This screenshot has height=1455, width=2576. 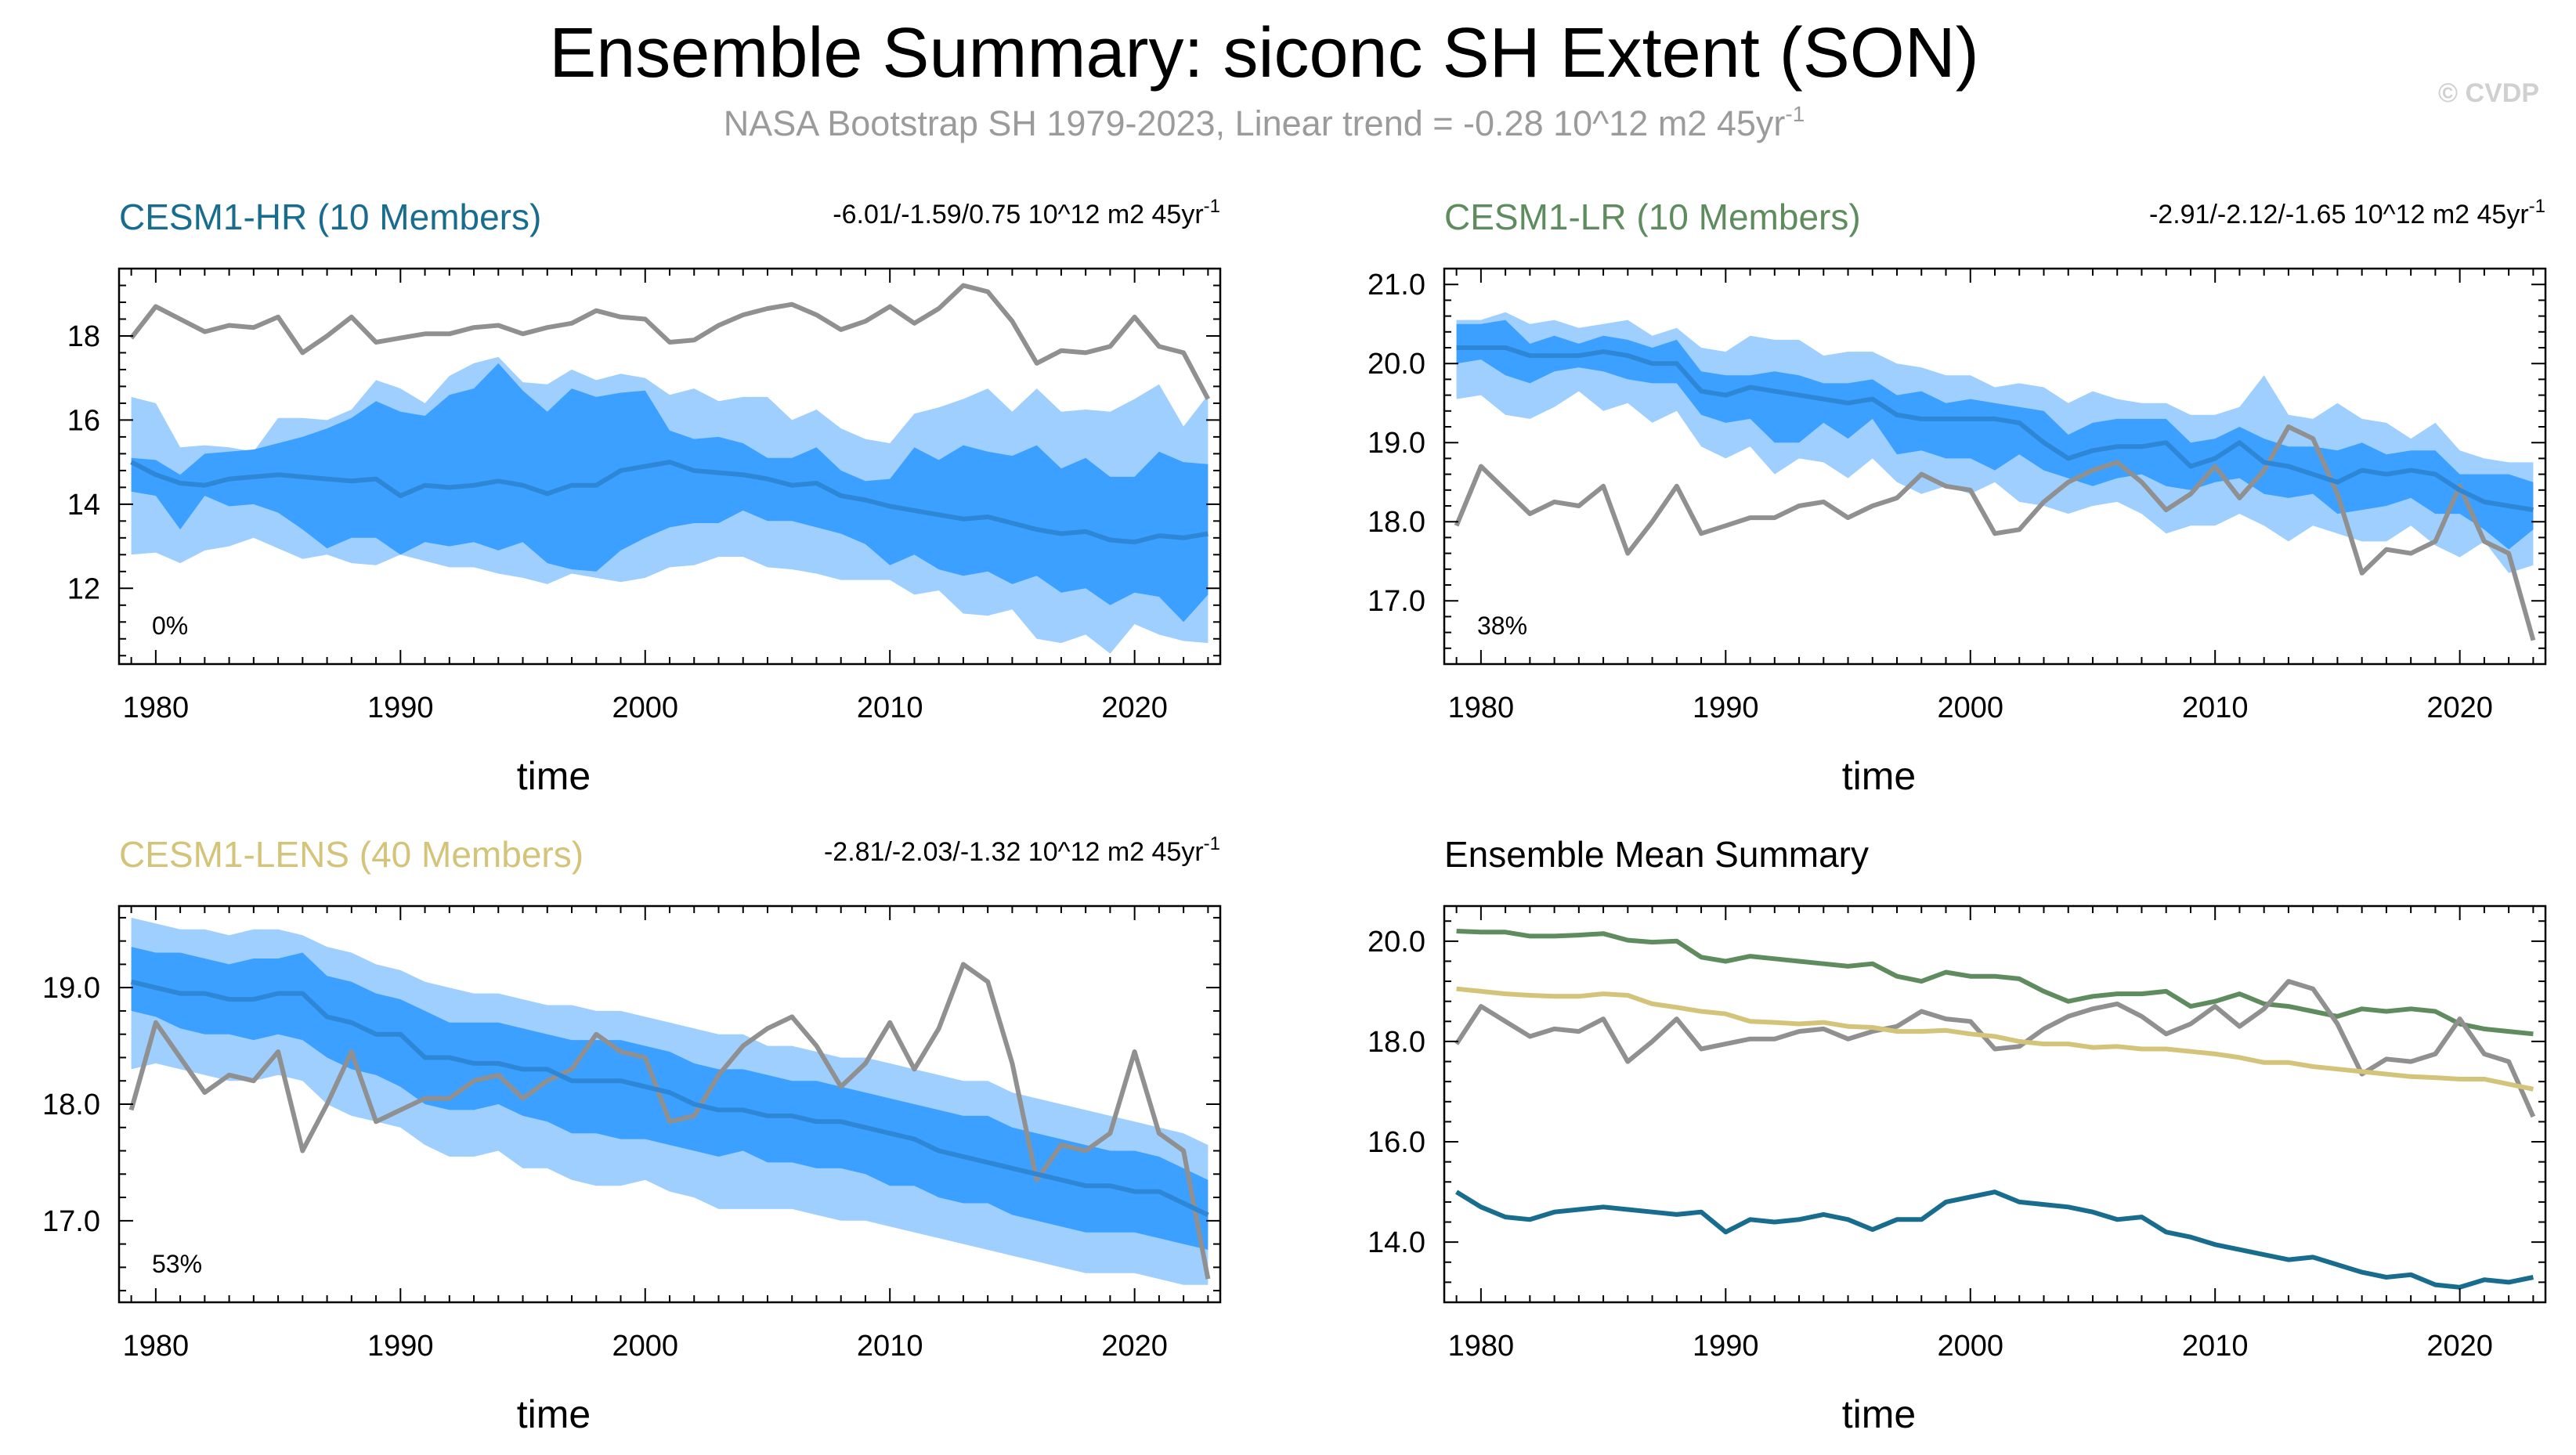 I want to click on y-tick-label: 14.0, so click(x=1396, y=1242).